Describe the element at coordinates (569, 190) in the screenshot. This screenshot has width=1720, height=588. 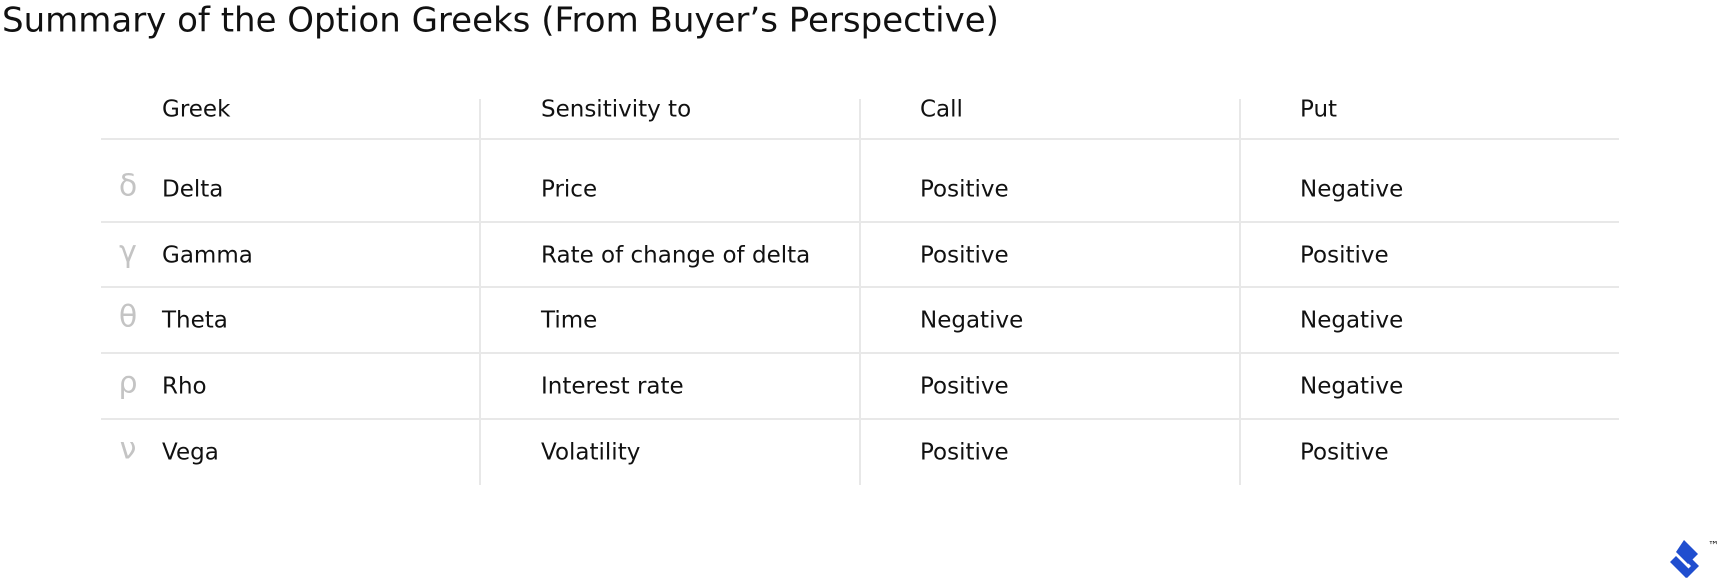
I see `table-cell: Price` at that location.